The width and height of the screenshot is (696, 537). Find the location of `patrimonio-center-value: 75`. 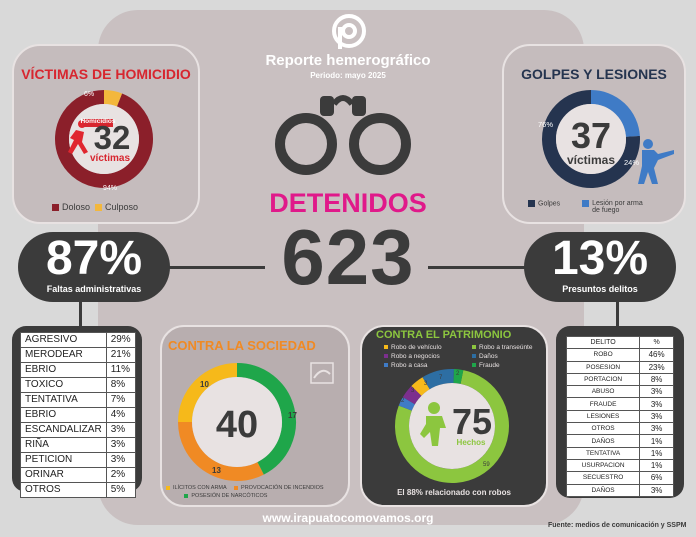

patrimonio-center-value: 75 is located at coordinates (472, 421).